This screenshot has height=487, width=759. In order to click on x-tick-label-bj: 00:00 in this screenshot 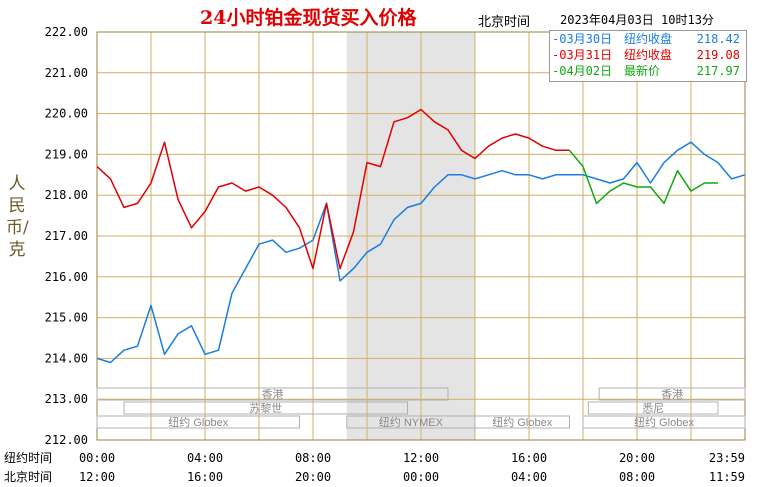, I will do `click(421, 477)`.